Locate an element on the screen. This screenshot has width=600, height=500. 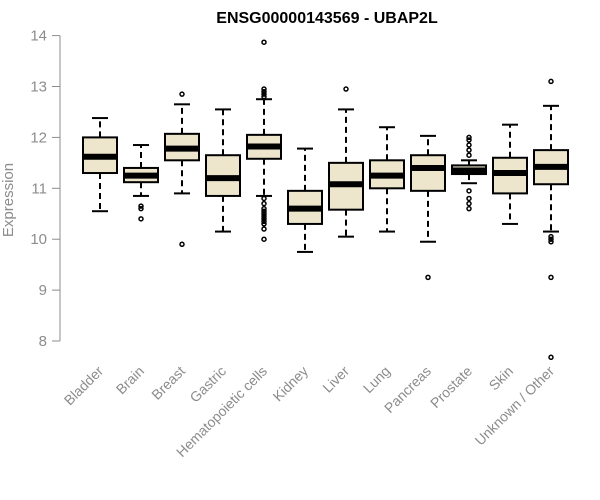
chart-title: ENSG00000143569 - UBAP2L is located at coordinates (327, 18).